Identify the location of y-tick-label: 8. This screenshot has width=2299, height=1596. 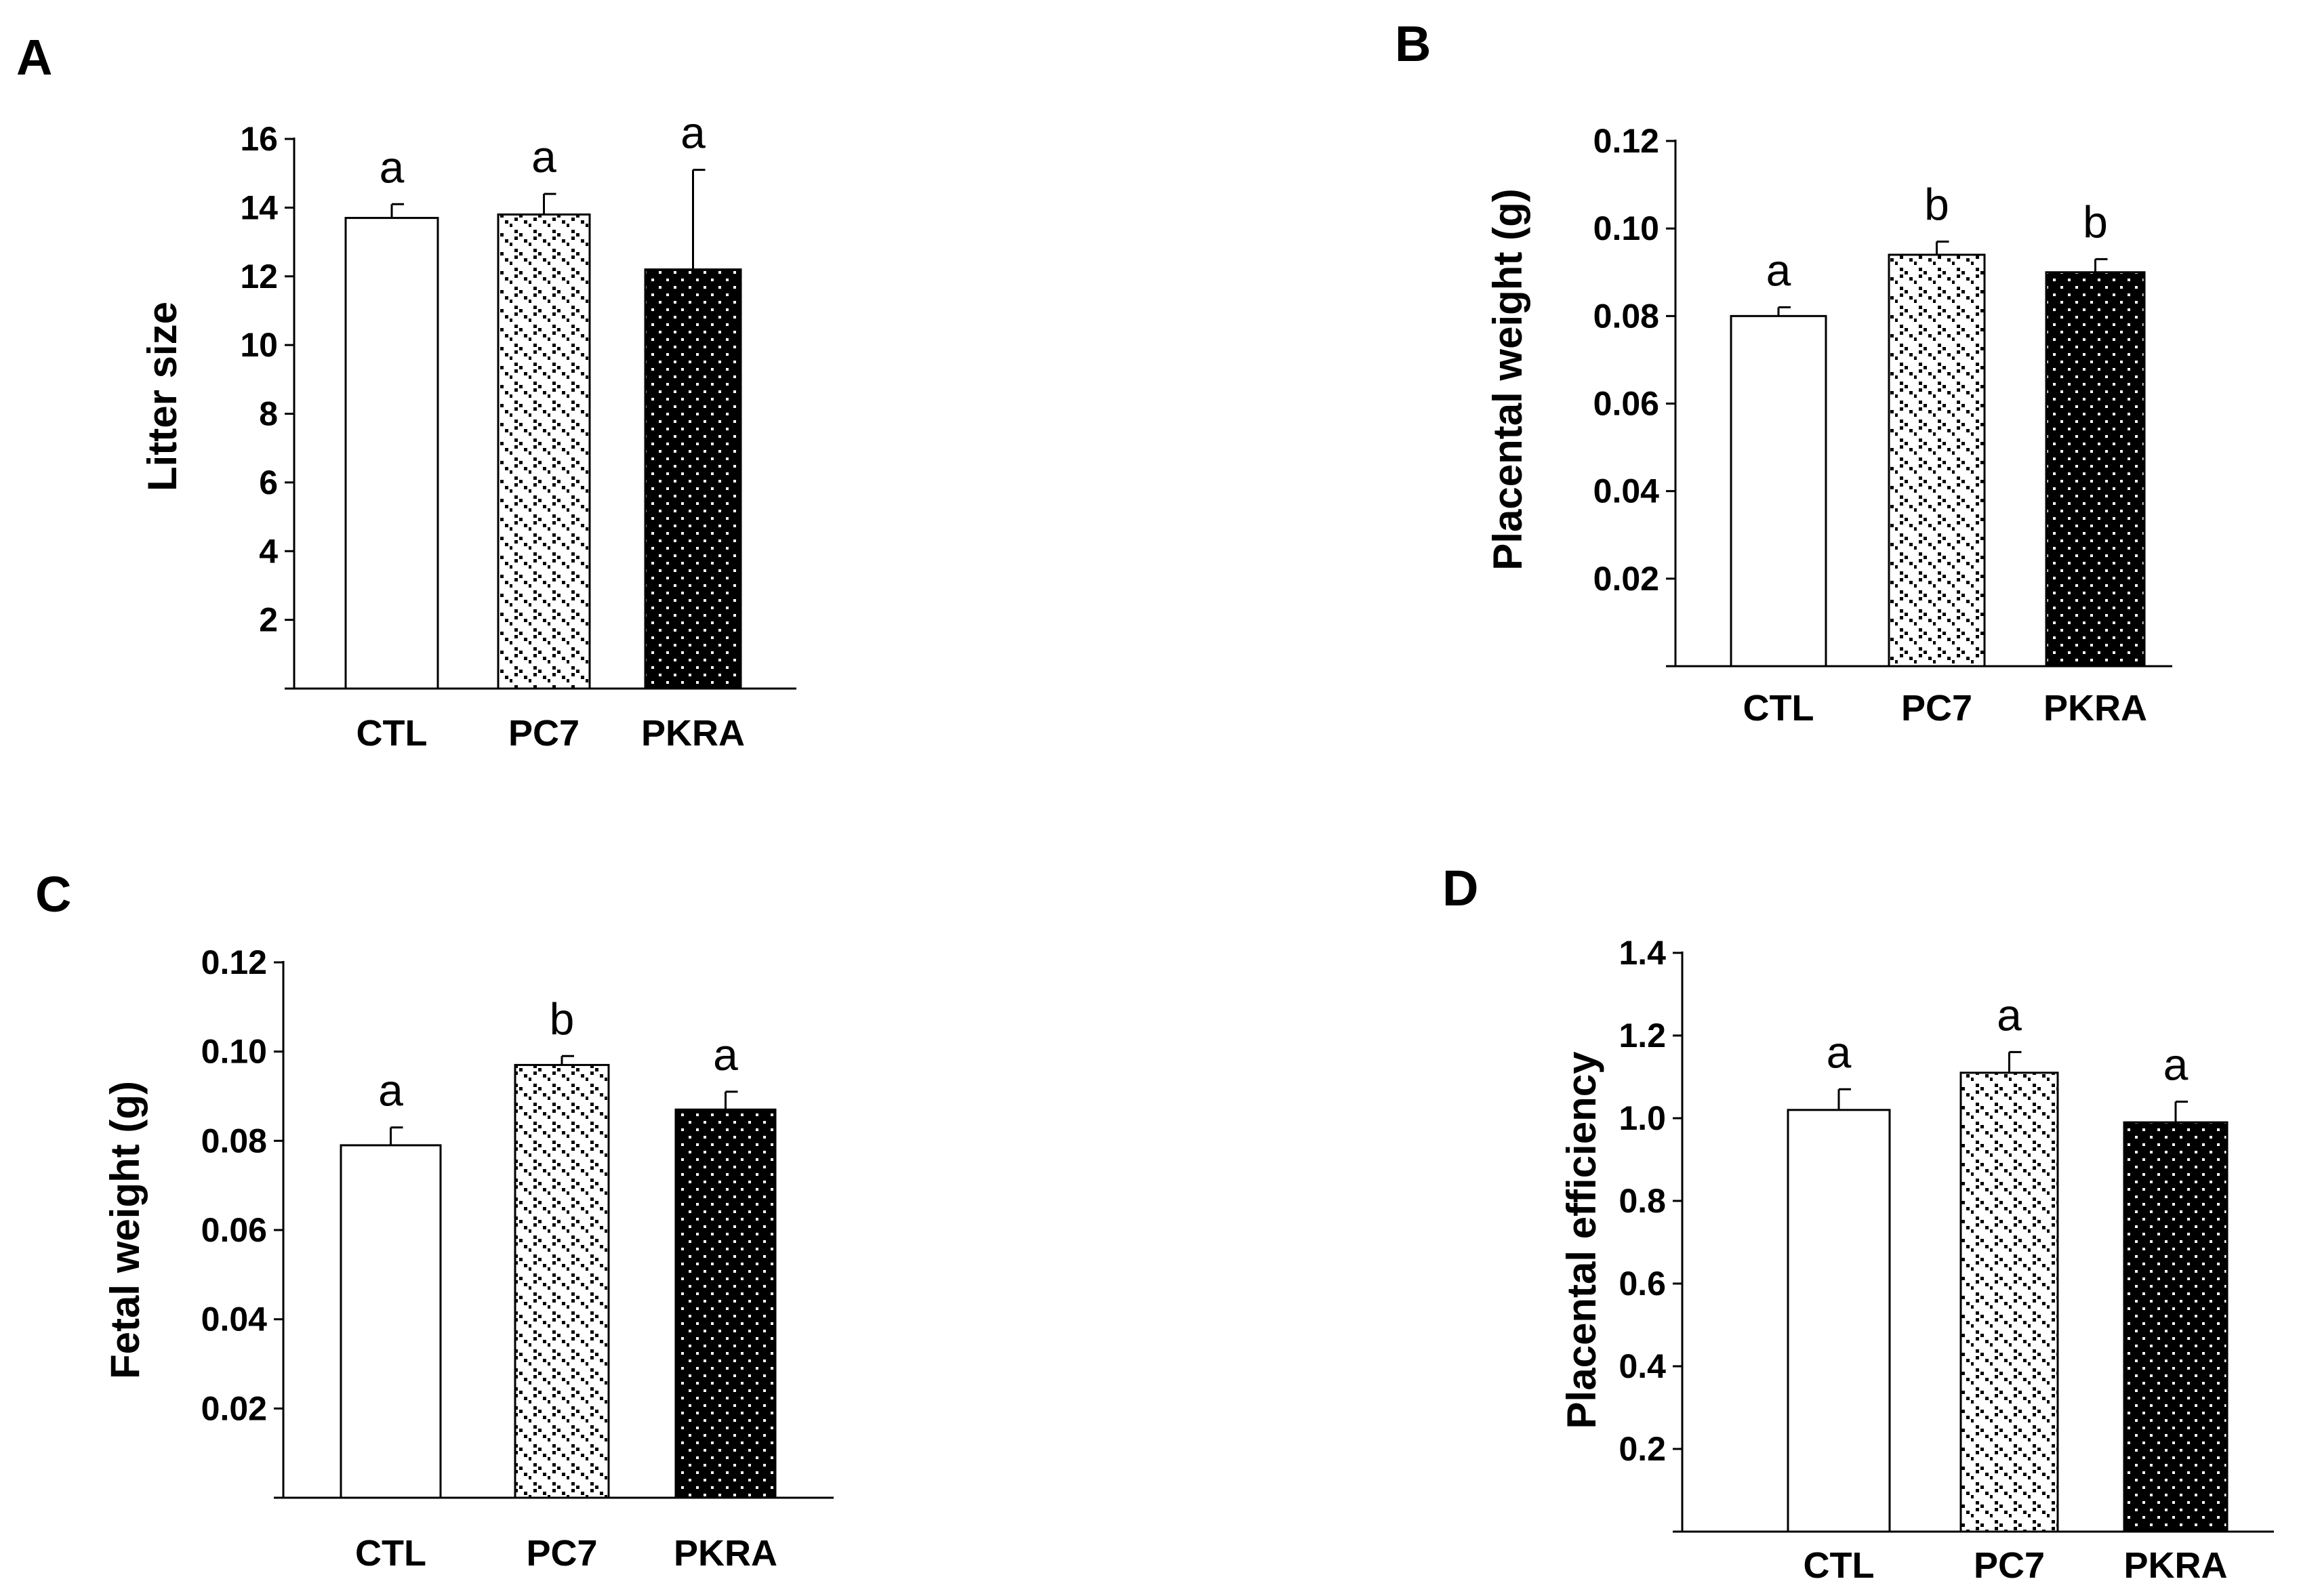
(268, 414).